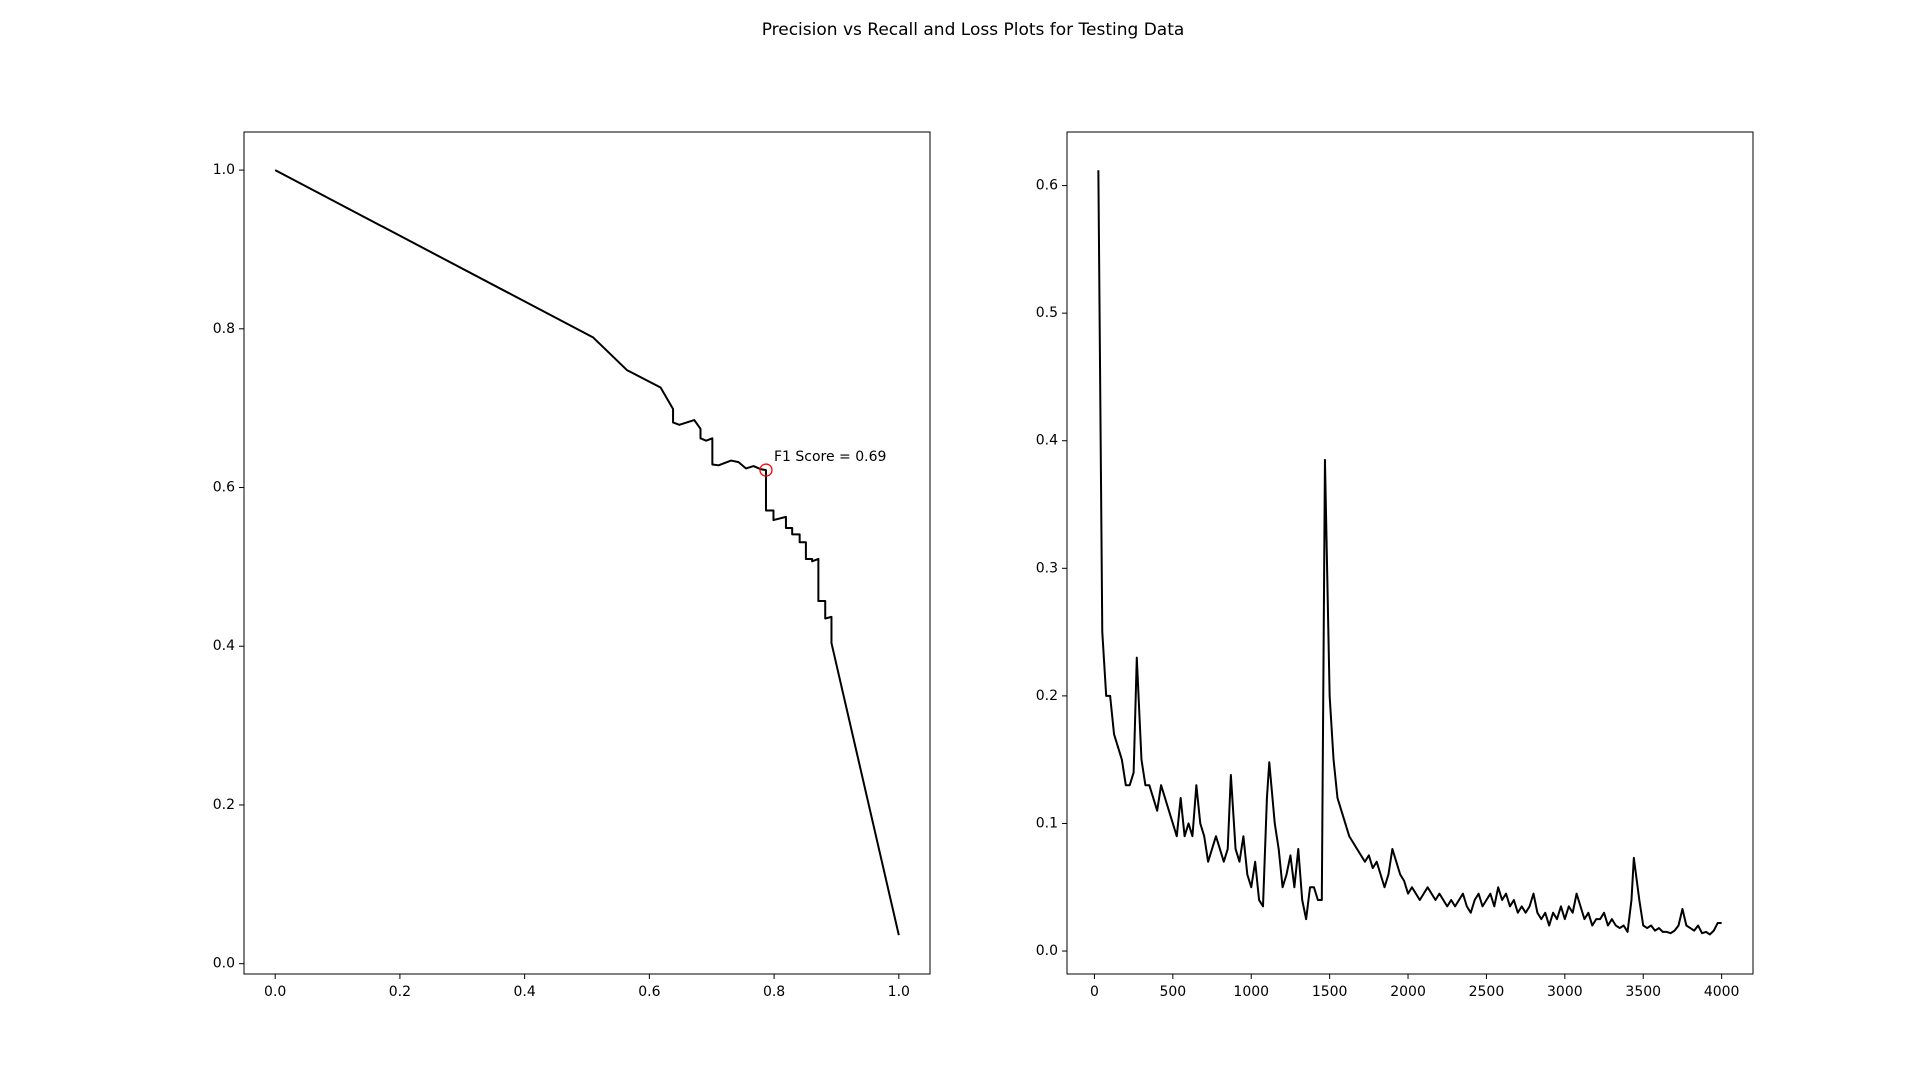 The width and height of the screenshot is (1920, 1080). What do you see at coordinates (766, 470) in the screenshot?
I see `annotation-marker` at bounding box center [766, 470].